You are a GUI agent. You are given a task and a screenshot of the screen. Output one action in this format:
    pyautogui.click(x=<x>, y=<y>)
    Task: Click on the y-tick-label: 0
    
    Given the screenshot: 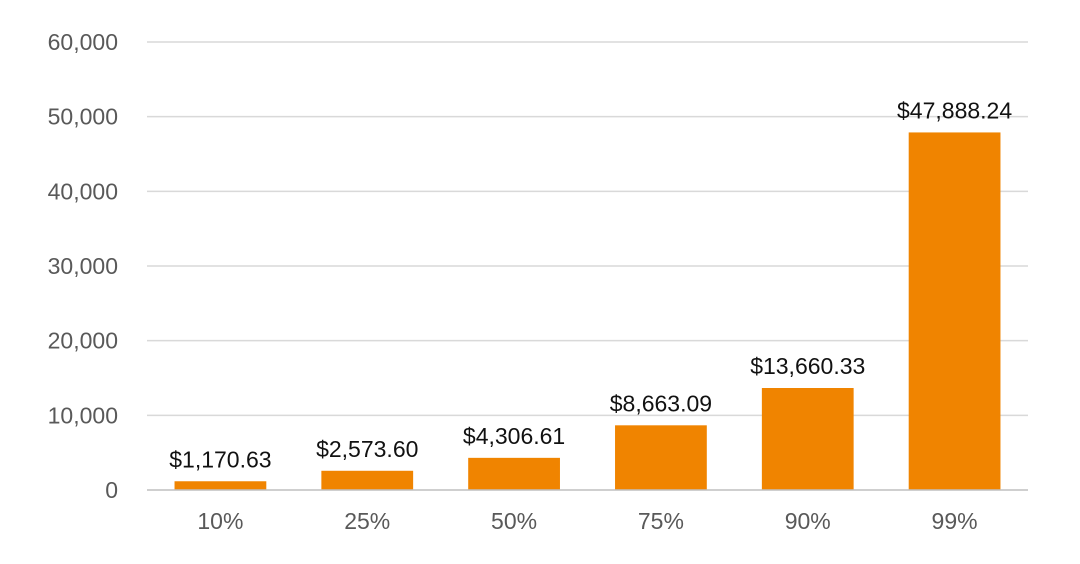 What is the action you would take?
    pyautogui.click(x=111, y=490)
    